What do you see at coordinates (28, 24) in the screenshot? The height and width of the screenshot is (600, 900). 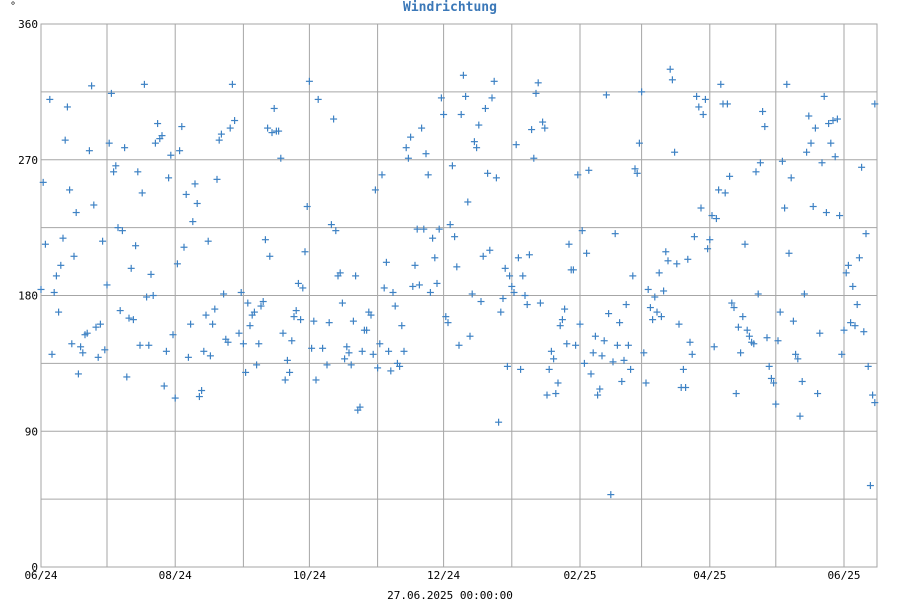 I see `y-tick-label: 360` at bounding box center [28, 24].